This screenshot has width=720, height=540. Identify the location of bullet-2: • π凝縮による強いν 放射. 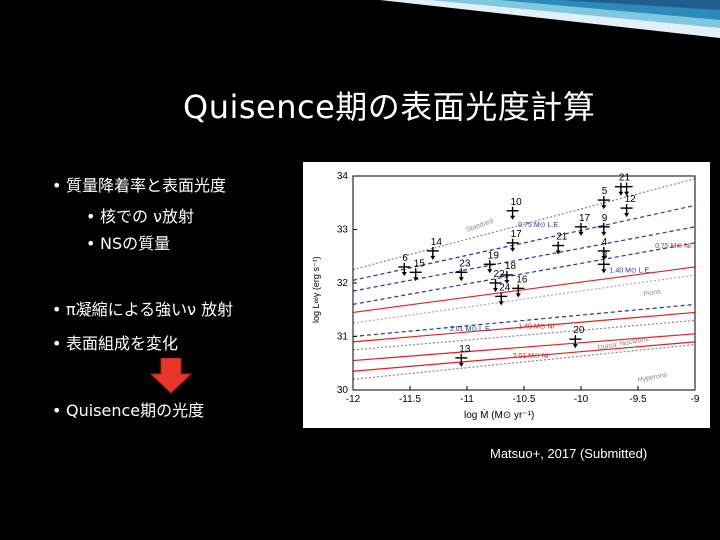
(143, 309).